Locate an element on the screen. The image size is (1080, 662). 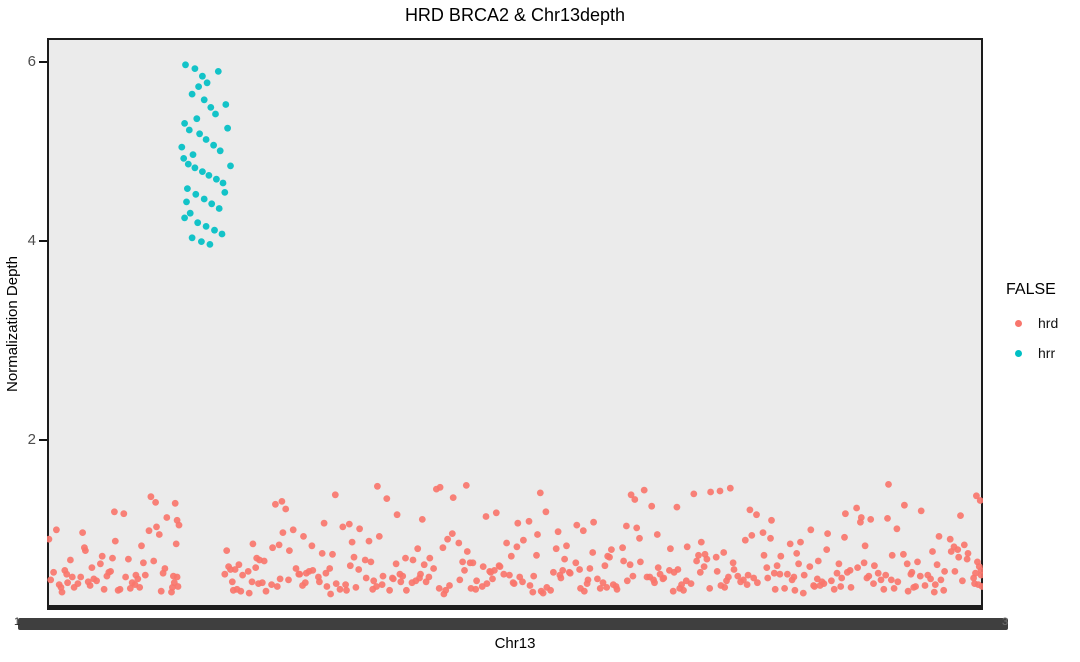
legend-item-hrd: hrd is located at coordinates (1031, 323).